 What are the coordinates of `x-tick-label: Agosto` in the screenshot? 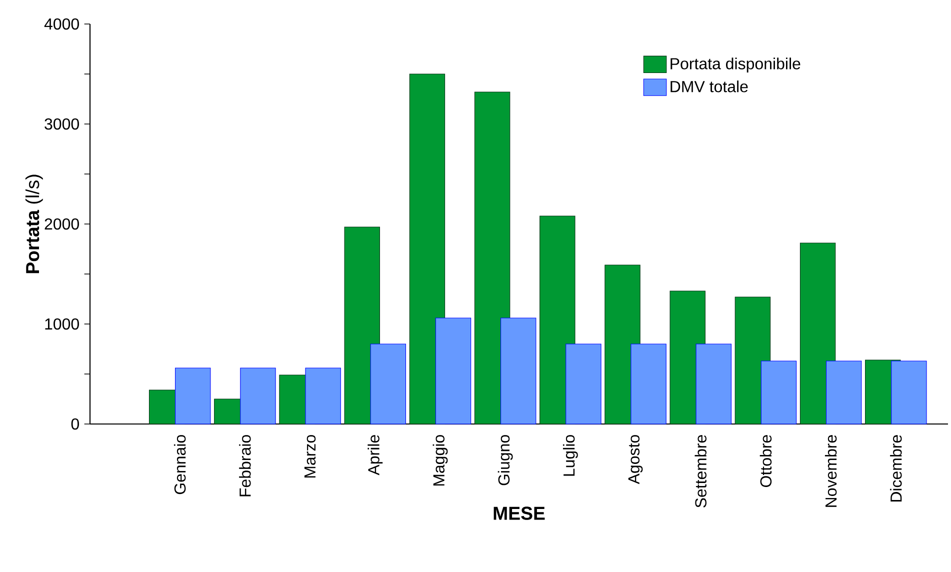 It's located at (635, 459).